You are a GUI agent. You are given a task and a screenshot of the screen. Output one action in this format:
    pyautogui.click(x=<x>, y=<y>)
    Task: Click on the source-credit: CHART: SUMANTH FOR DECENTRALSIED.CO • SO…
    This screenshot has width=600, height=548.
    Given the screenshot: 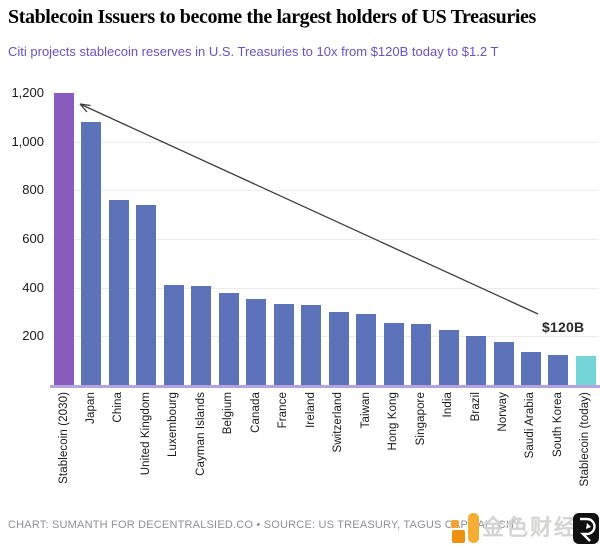 What is the action you would take?
    pyautogui.click(x=264, y=525)
    